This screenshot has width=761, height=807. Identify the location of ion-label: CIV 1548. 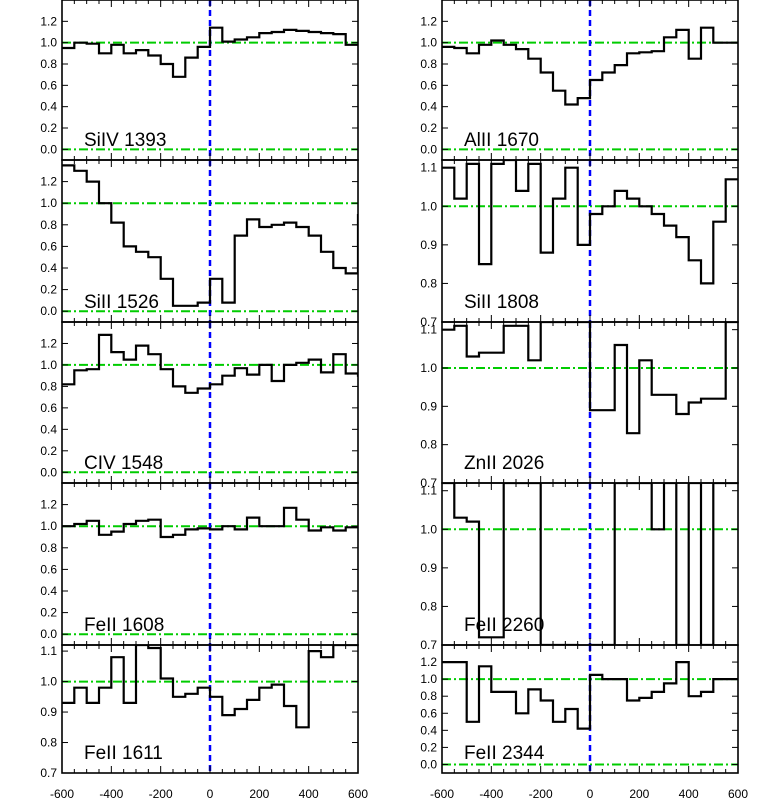
(123, 463).